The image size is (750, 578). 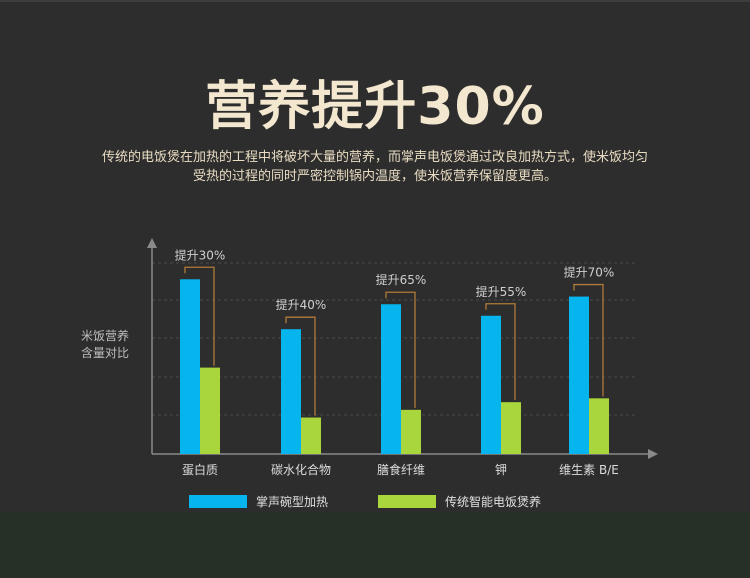 What do you see at coordinates (292, 501) in the screenshot?
I see `legend-label-blue: 掌声碗型加热` at bounding box center [292, 501].